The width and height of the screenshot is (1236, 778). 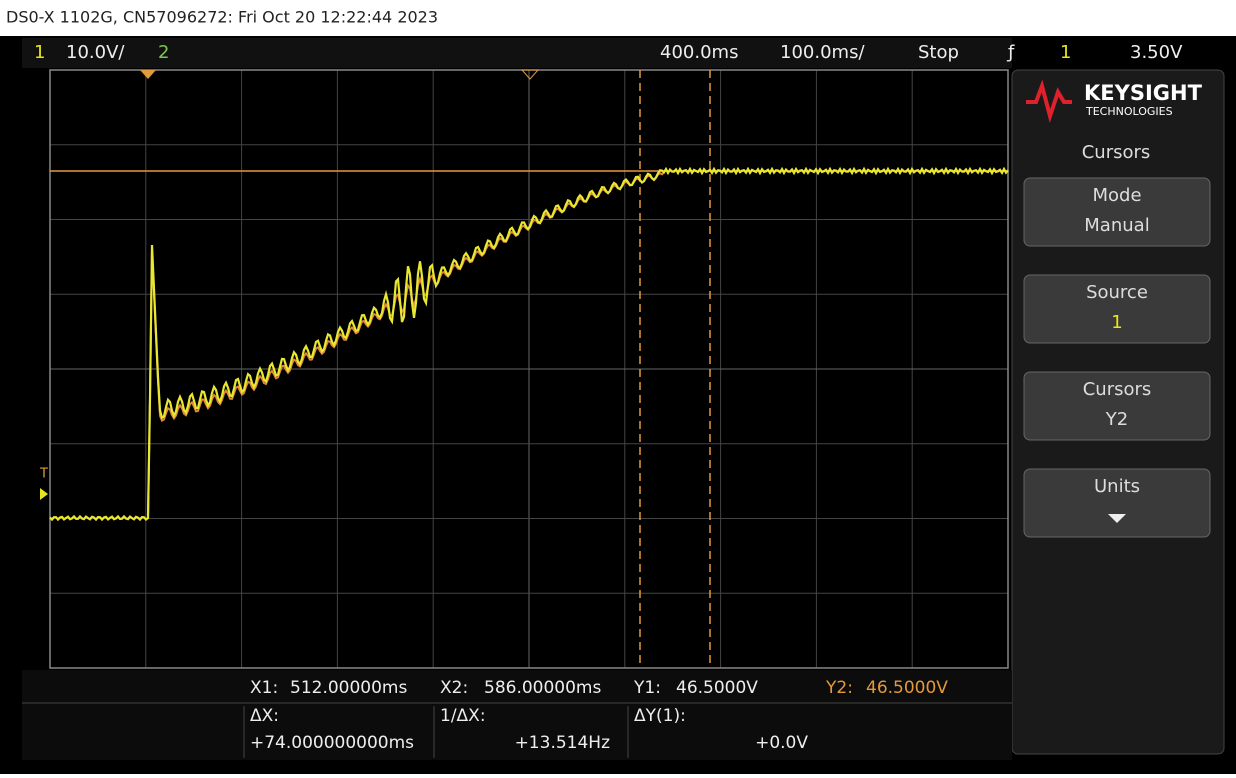 I want to click on measure-label: Y1:, so click(x=647, y=688).